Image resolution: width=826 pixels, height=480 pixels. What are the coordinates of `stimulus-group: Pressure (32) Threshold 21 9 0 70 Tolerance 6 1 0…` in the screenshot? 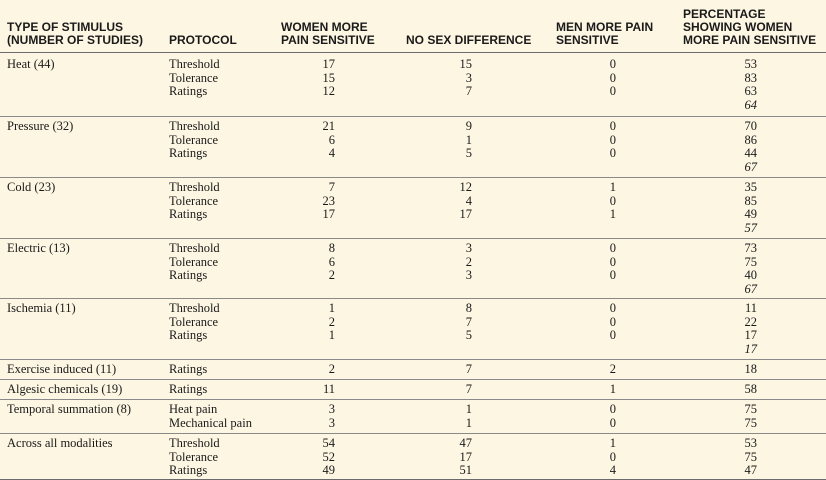 It's located at (413, 147).